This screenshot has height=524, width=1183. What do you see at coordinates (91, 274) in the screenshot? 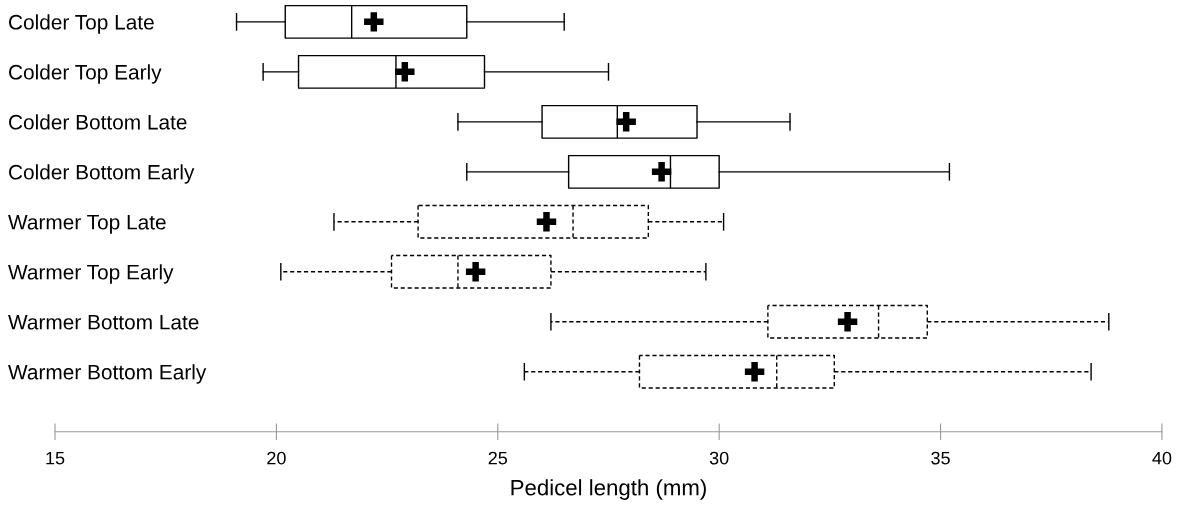
I see `y-tick-label: Warmer Top Early` at bounding box center [91, 274].